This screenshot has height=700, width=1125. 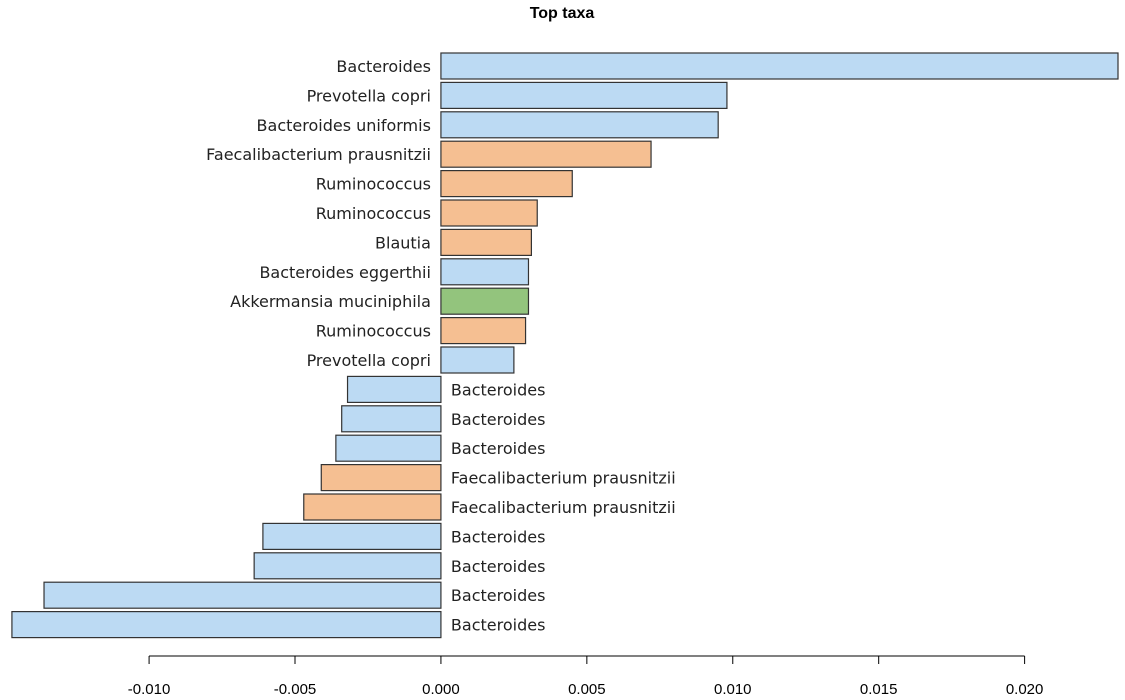 I want to click on bar-label: Blautia, so click(x=403, y=242).